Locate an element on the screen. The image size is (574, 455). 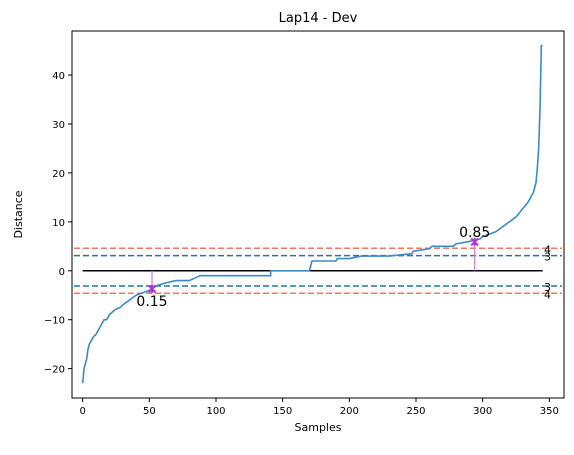
annotation-label: 0.85 is located at coordinates (474, 233).